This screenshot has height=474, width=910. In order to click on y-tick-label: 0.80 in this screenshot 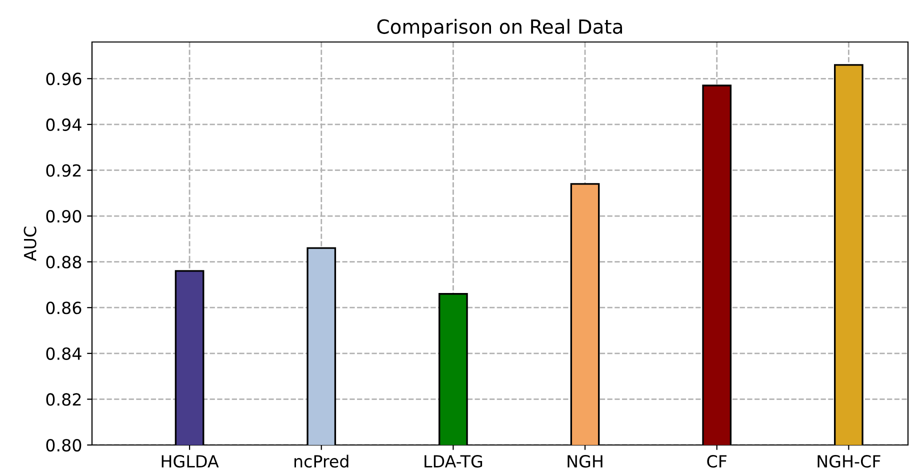, I will do `click(64, 445)`.